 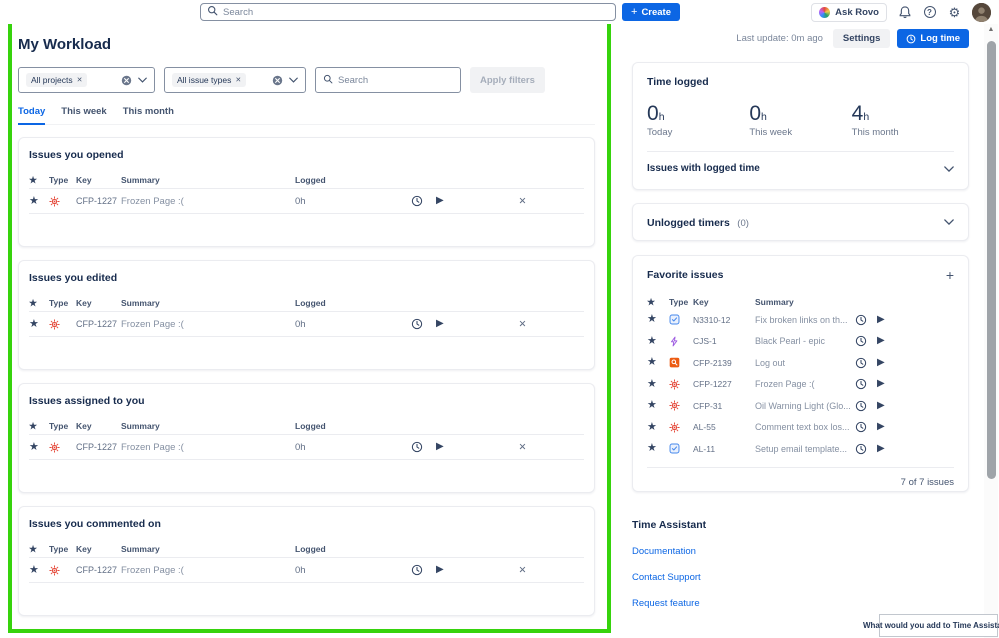 I want to click on issue-search-input, so click(x=395, y=80).